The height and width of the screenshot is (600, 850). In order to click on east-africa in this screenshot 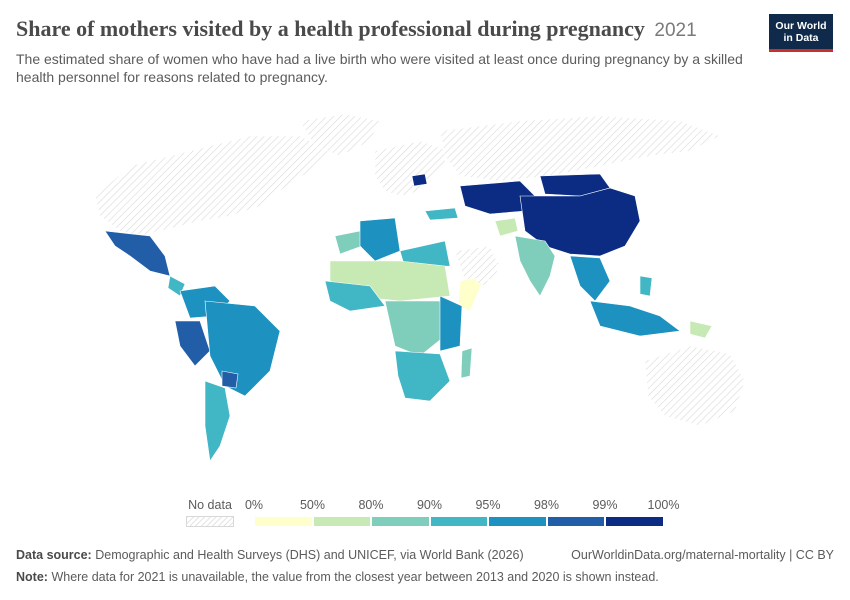, I will do `click(451, 323)`.